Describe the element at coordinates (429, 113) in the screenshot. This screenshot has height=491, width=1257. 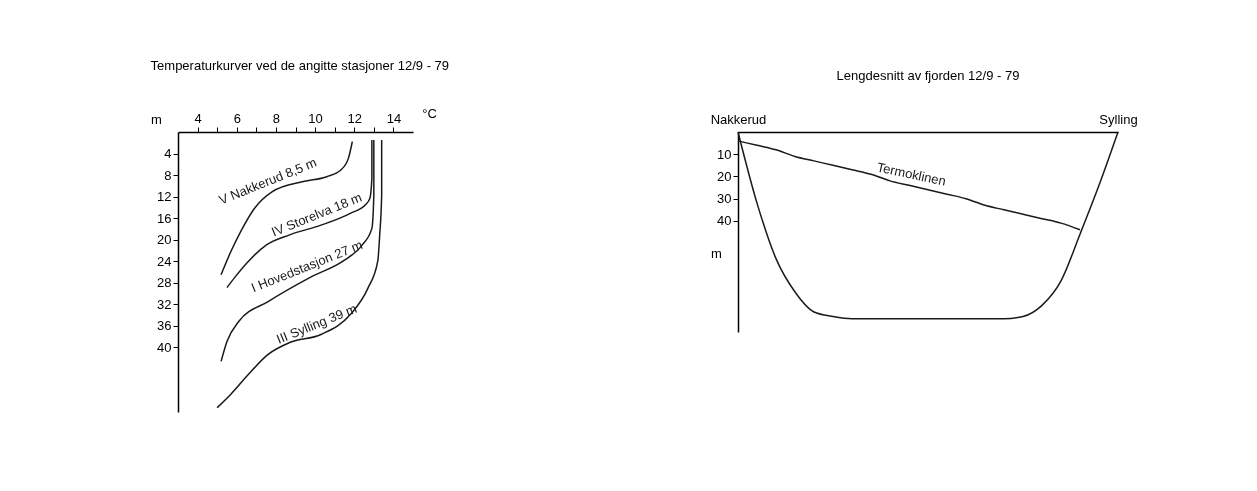
I see `x-axis-title: °C` at that location.